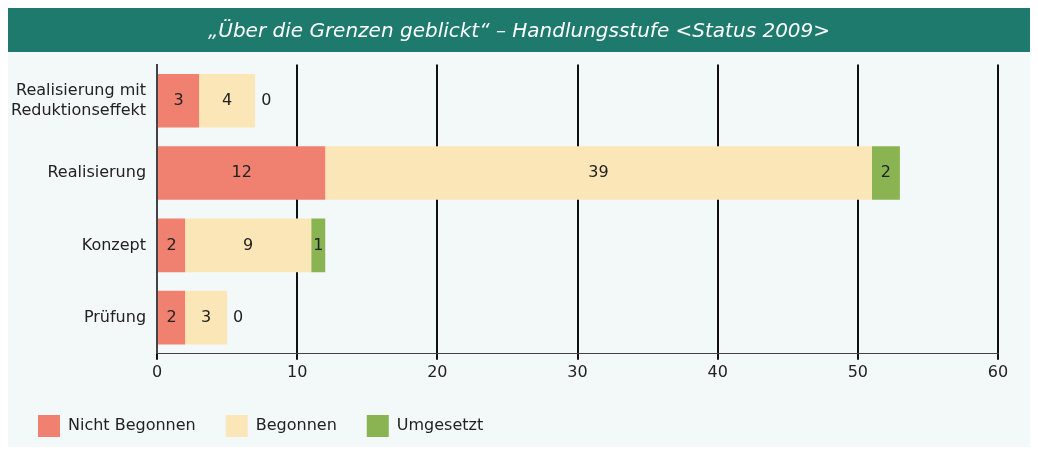 The image size is (1038, 456). Describe the element at coordinates (115, 316) in the screenshot. I see `y-tick-label: Prüfung` at that location.